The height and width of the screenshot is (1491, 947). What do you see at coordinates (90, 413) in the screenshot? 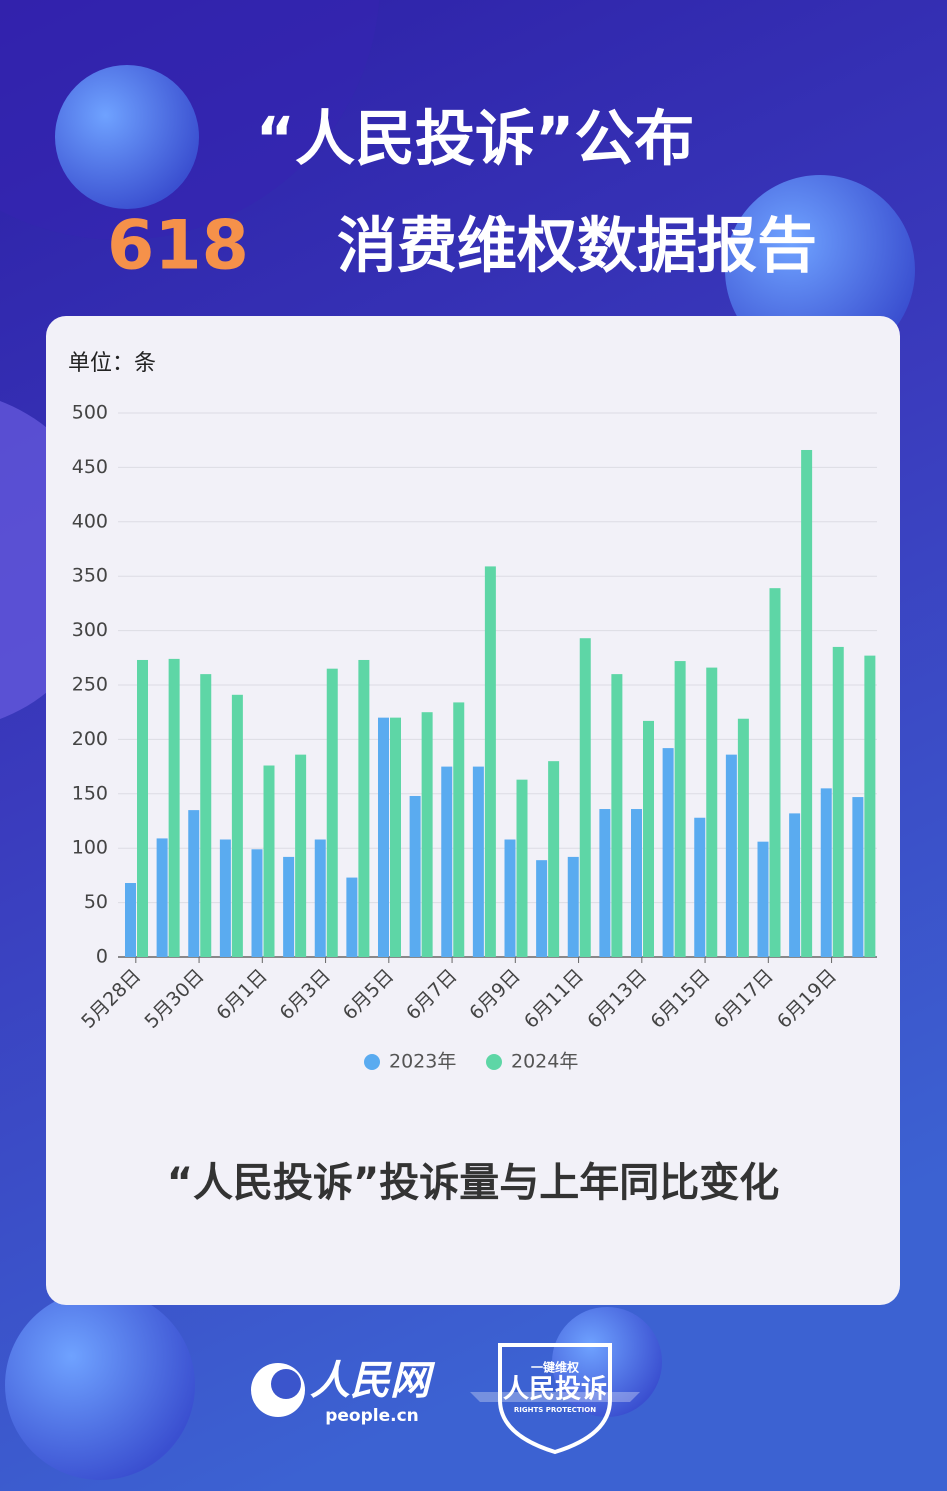
I see `y-tick-label: 500` at bounding box center [90, 413].